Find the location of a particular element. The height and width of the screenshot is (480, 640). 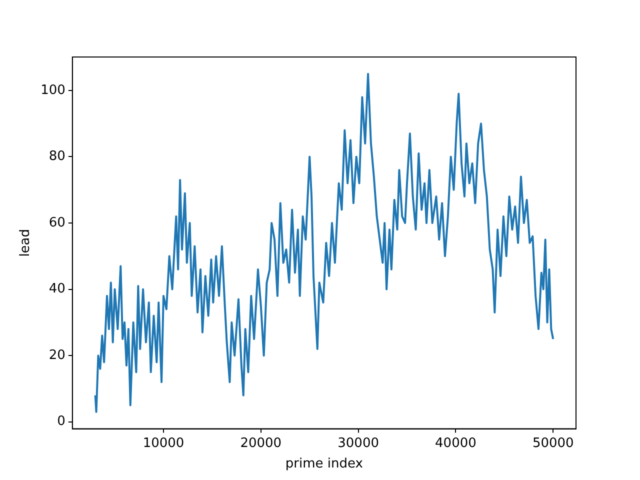

x-tick-label: 10000 is located at coordinates (163, 443).